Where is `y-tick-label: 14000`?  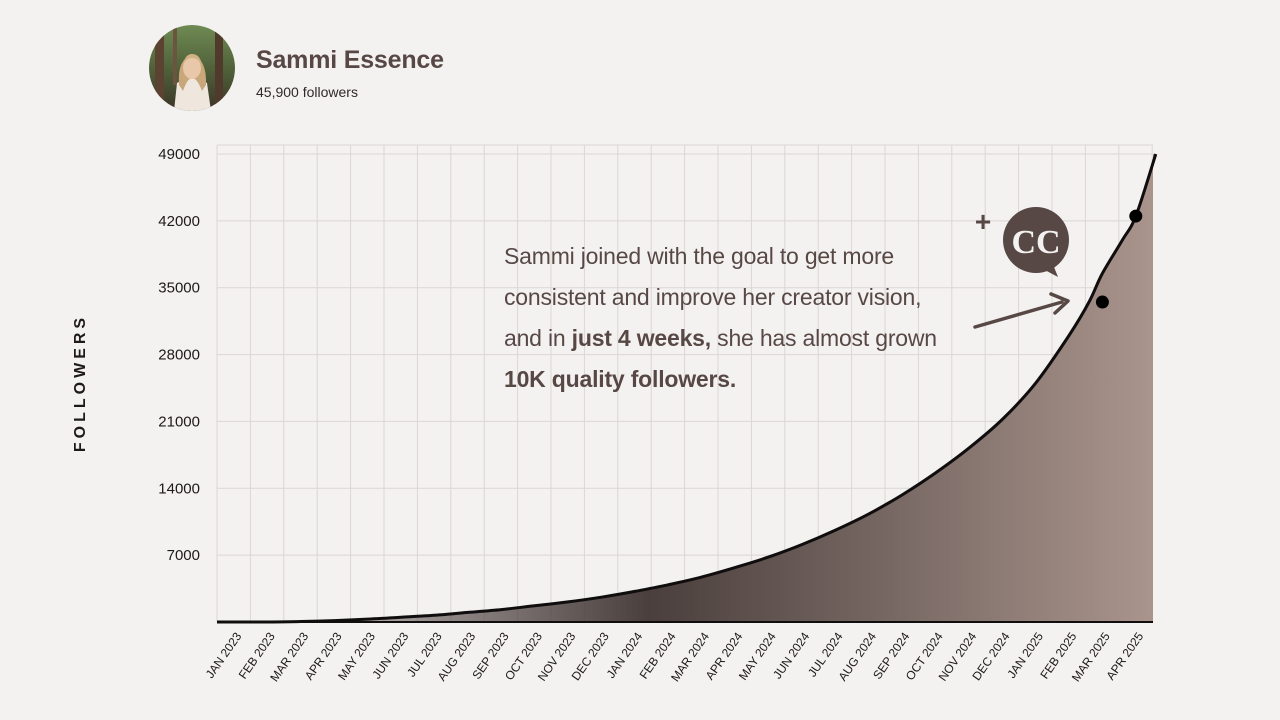 y-tick-label: 14000 is located at coordinates (179, 488).